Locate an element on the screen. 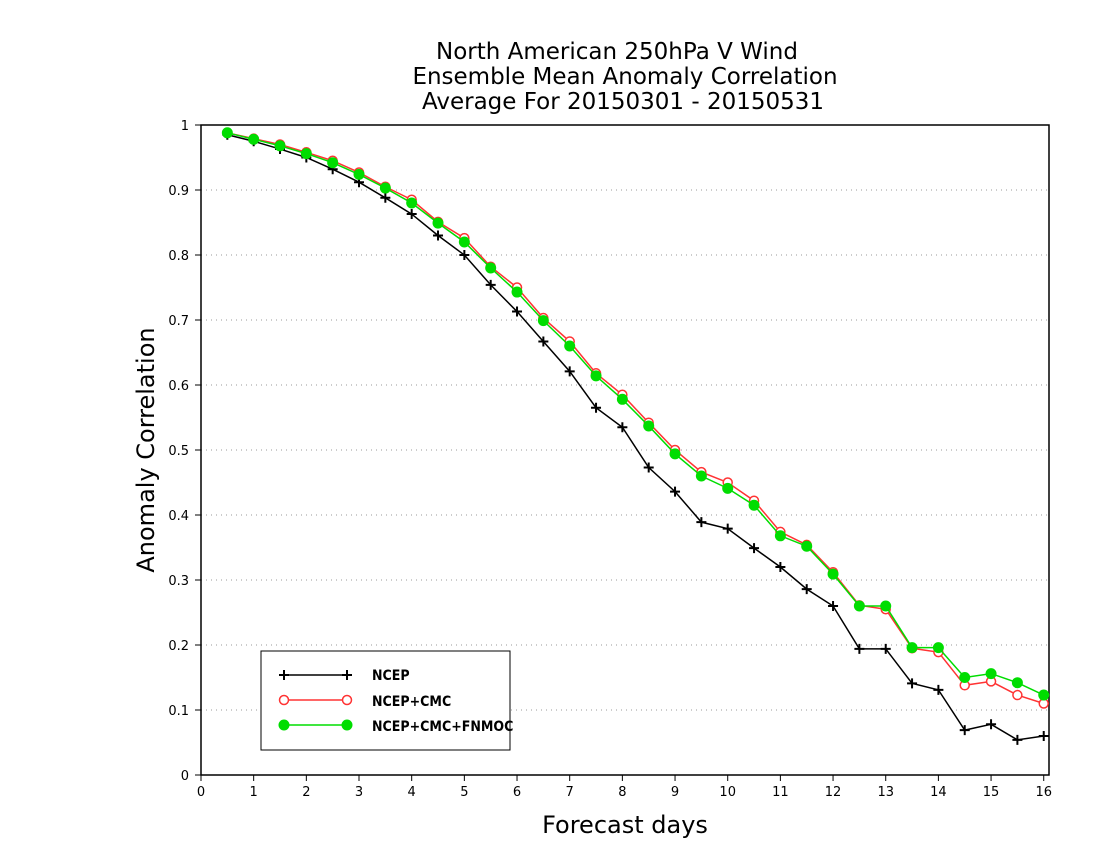 Image resolution: width=1100 pixels, height=850 pixels. x-tick-label: 15 is located at coordinates (991, 792).